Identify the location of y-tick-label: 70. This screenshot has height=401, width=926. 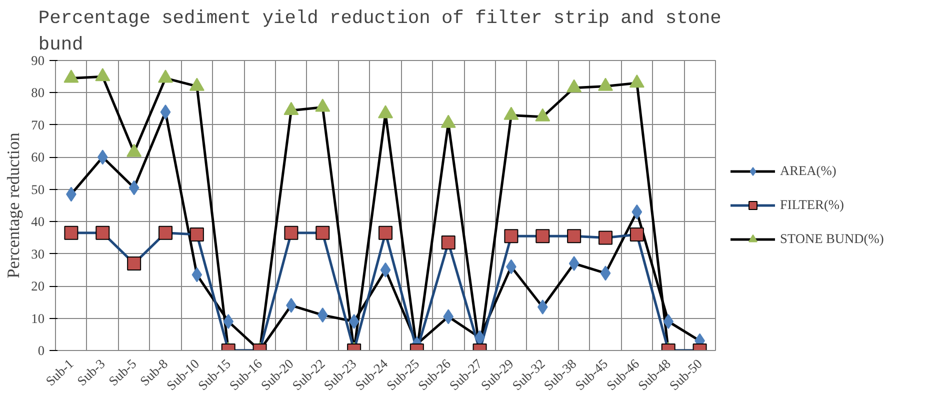
(38, 124).